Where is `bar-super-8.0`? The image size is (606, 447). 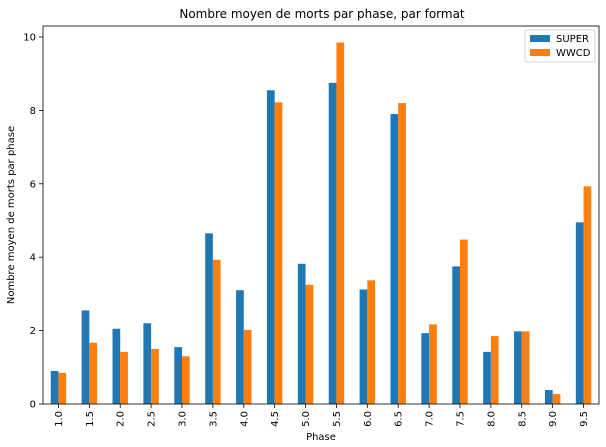
bar-super-8.0 is located at coordinates (487, 377).